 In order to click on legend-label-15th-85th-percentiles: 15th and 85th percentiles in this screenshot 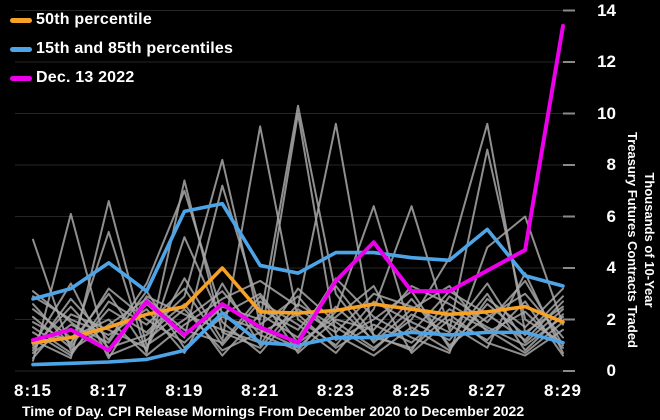, I will do `click(135, 48)`.